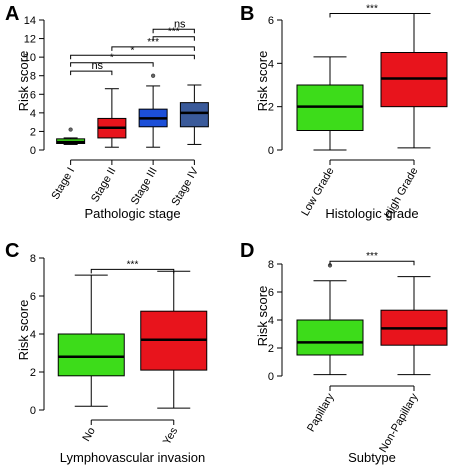 Image resolution: width=474 pixels, height=468 pixels. I want to click on x-tick-label: Stage I, so click(63, 184).